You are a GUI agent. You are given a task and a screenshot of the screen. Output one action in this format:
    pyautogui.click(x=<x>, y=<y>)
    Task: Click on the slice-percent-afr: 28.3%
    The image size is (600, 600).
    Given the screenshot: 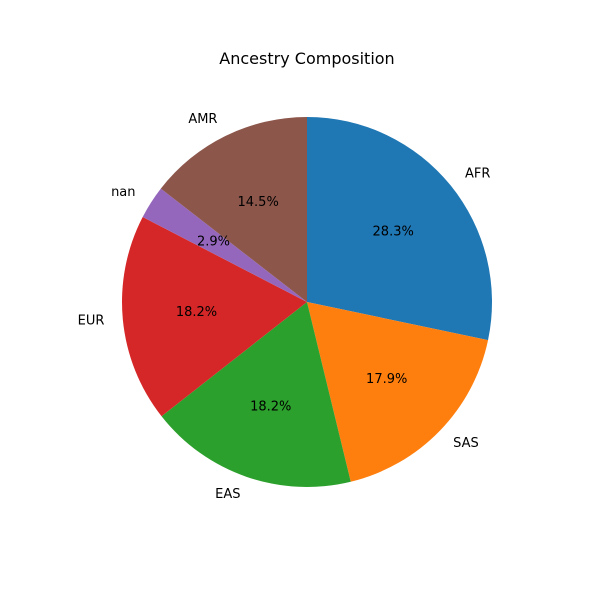 What is the action you would take?
    pyautogui.click(x=393, y=232)
    